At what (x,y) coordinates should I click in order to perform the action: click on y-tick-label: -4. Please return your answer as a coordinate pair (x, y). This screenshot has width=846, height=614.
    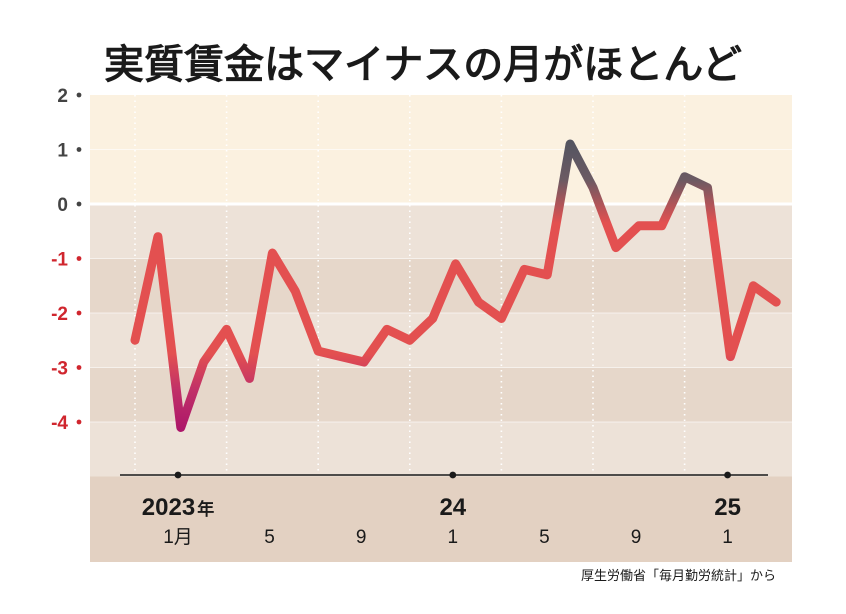
    Looking at the image, I should click on (59, 423).